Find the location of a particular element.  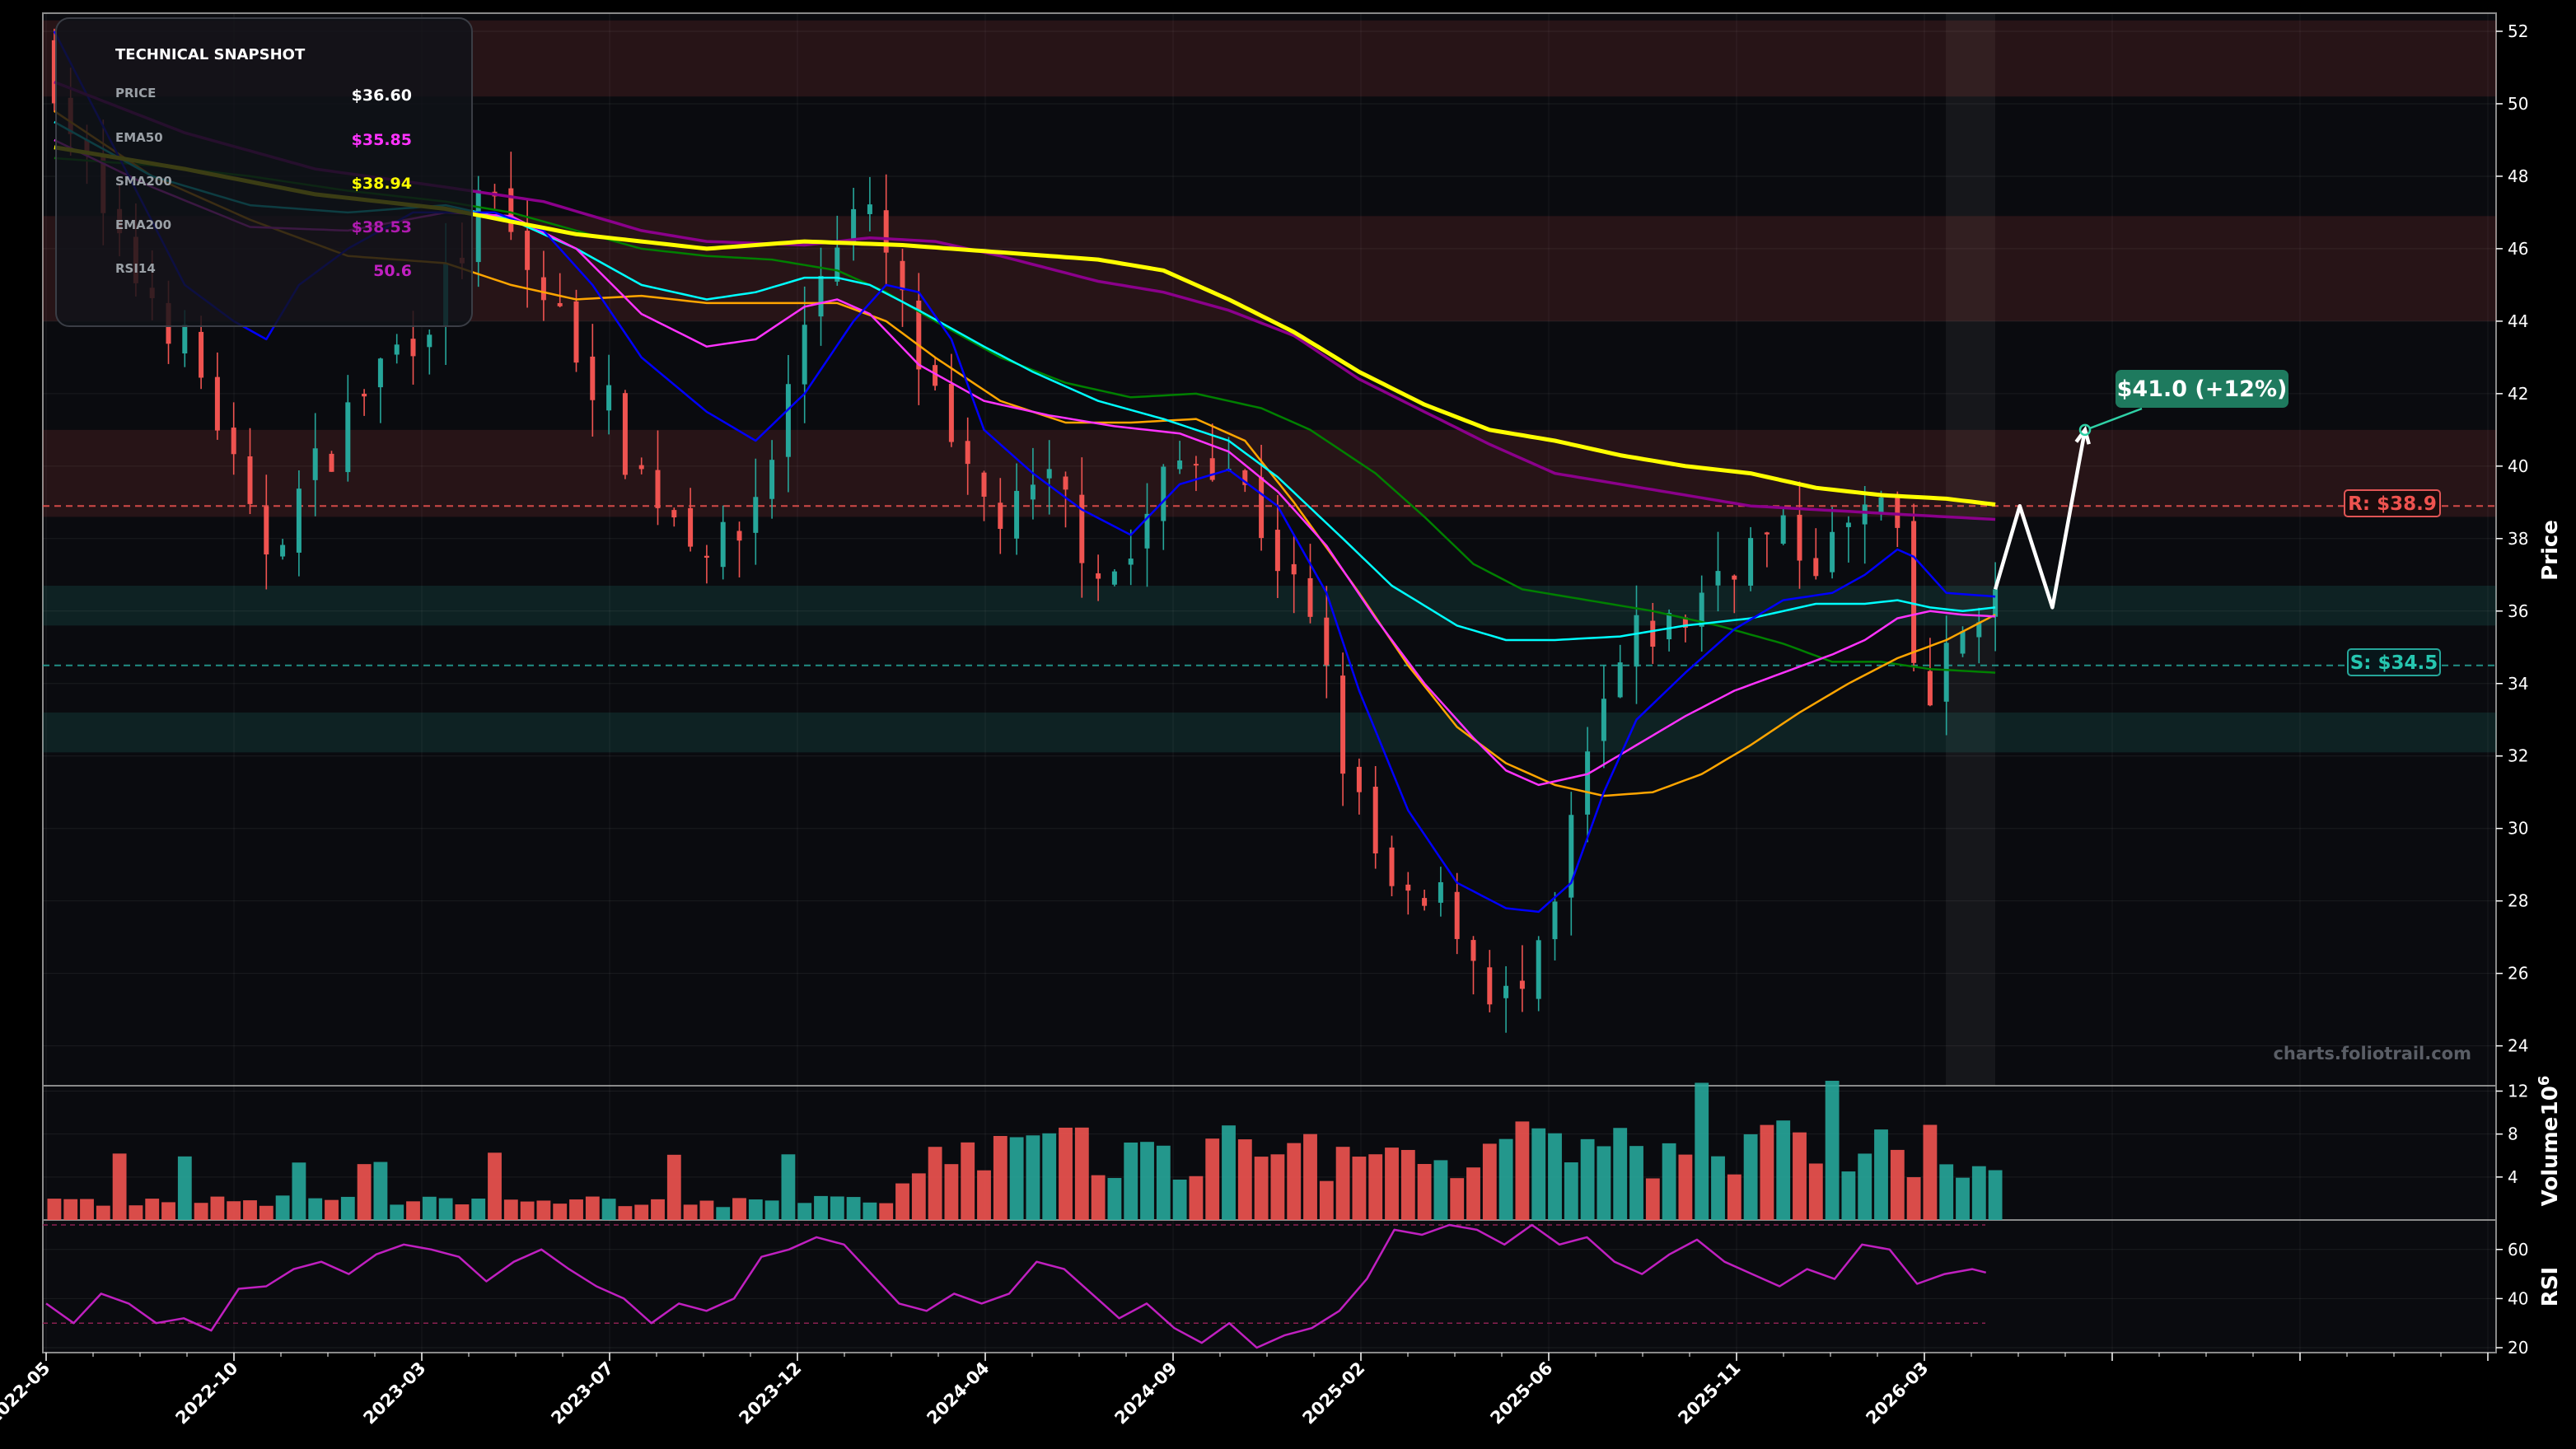

price-tick-label: 42 is located at coordinates (2518, 394).